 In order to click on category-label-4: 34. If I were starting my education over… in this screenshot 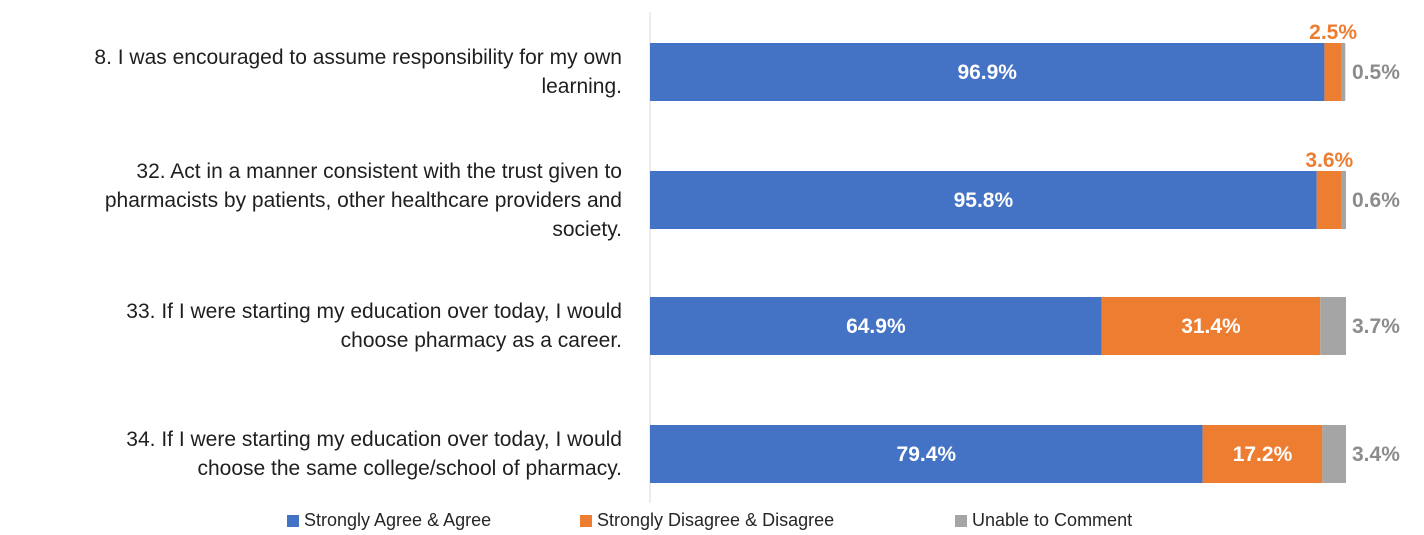, I will do `click(374, 454)`.